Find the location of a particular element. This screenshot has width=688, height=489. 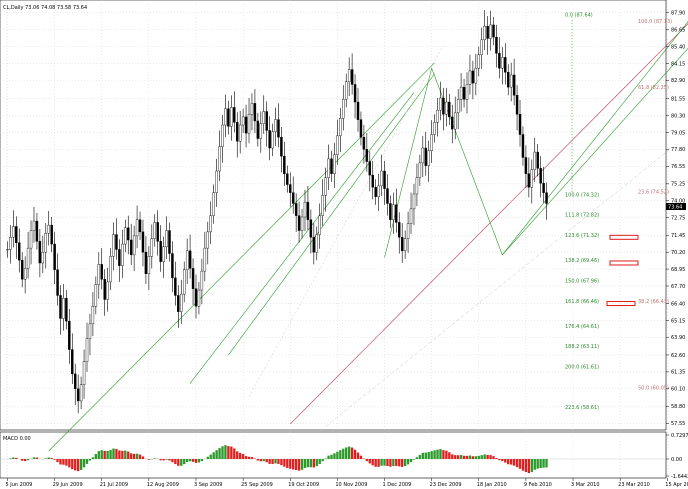

y-tick-label: 72.75 is located at coordinates (678, 218).